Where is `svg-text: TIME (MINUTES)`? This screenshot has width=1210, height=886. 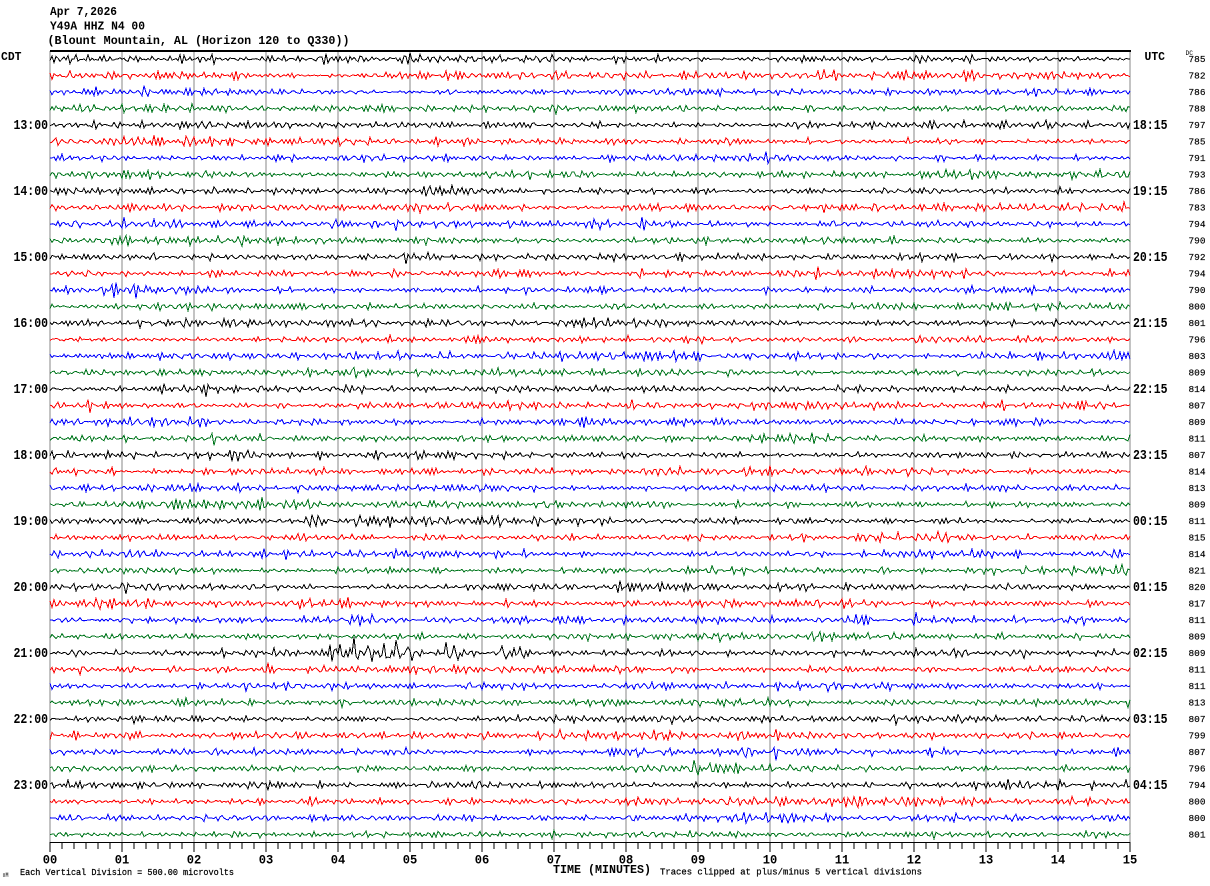
svg-text: TIME (MINUTES) is located at coordinates (602, 870).